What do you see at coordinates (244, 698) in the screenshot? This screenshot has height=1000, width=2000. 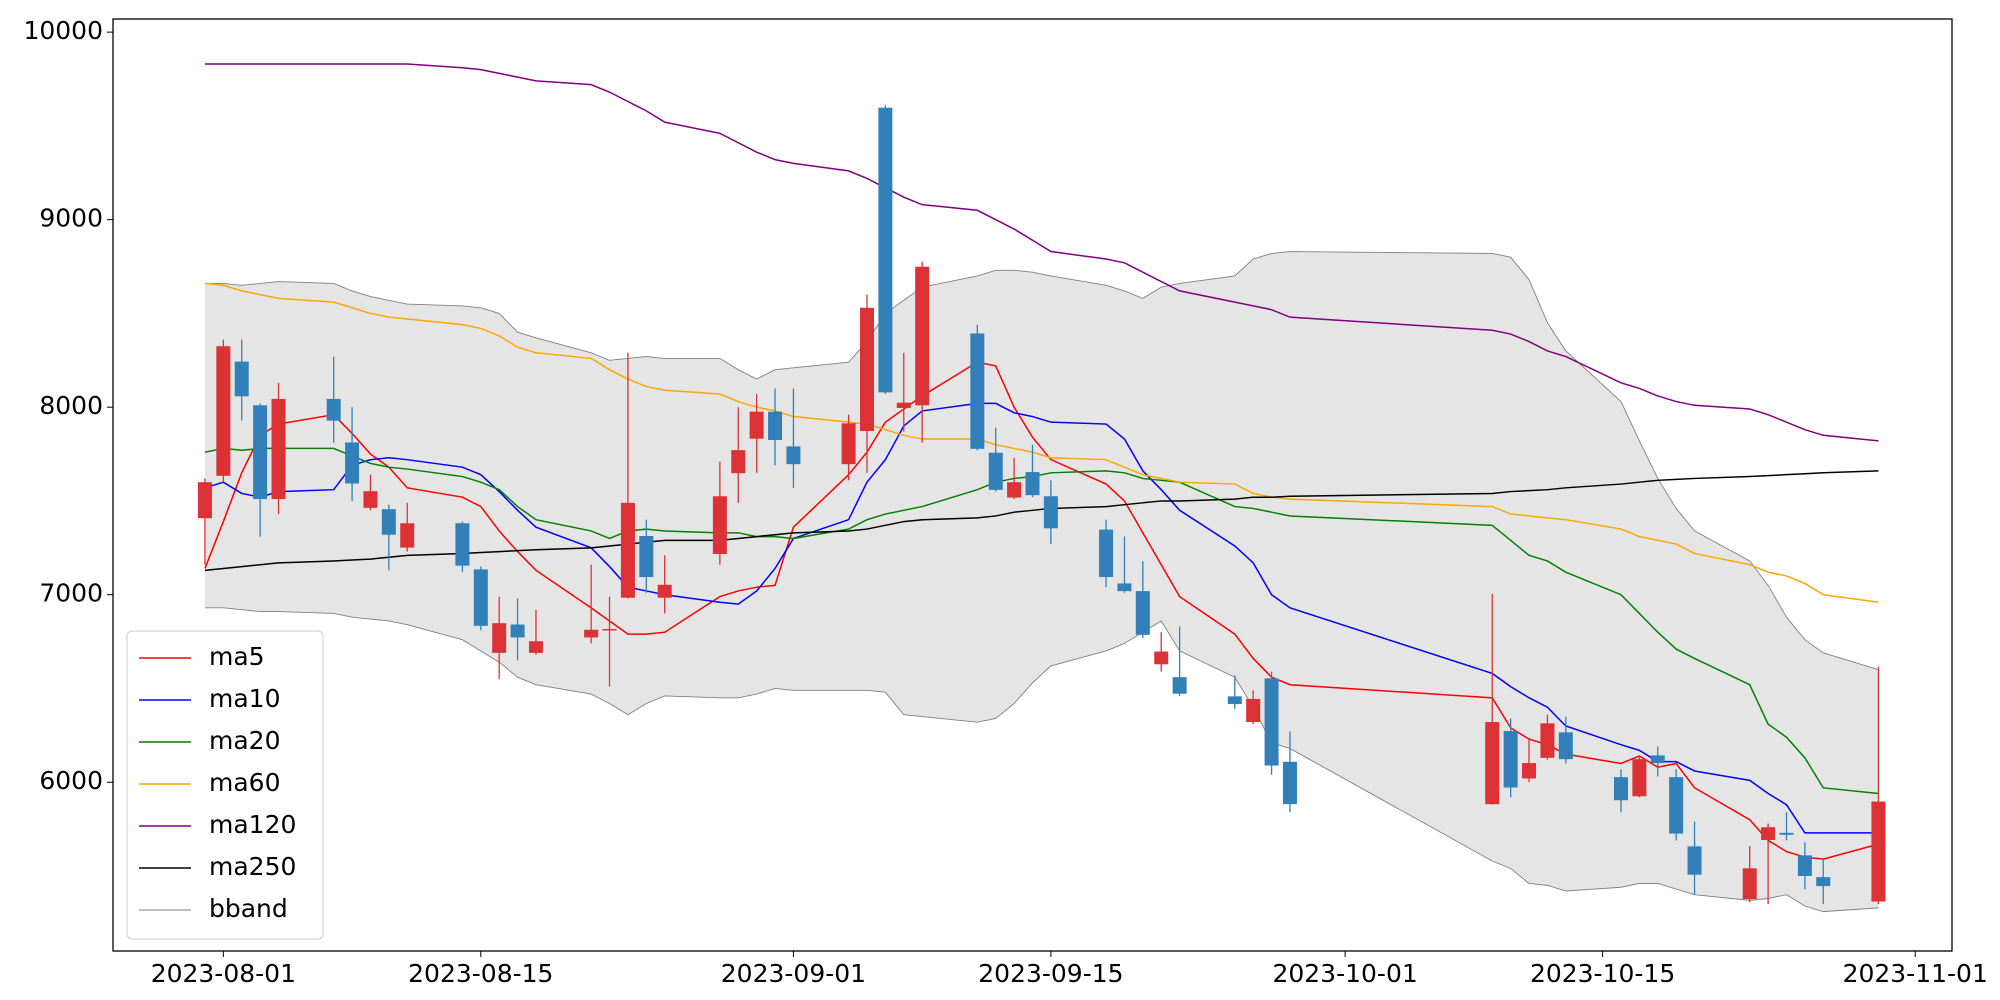 I see `legend-label: ma10` at bounding box center [244, 698].